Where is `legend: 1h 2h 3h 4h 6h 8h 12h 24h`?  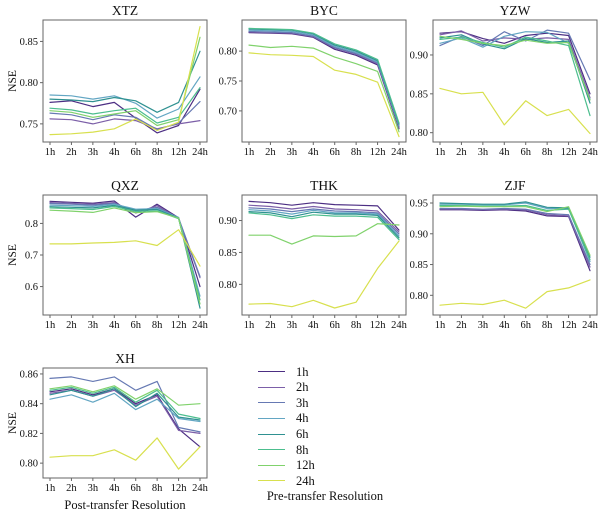
legend: 1h 2h 3h 4h 6h 8h 12h 24h is located at coordinates (283, 426).